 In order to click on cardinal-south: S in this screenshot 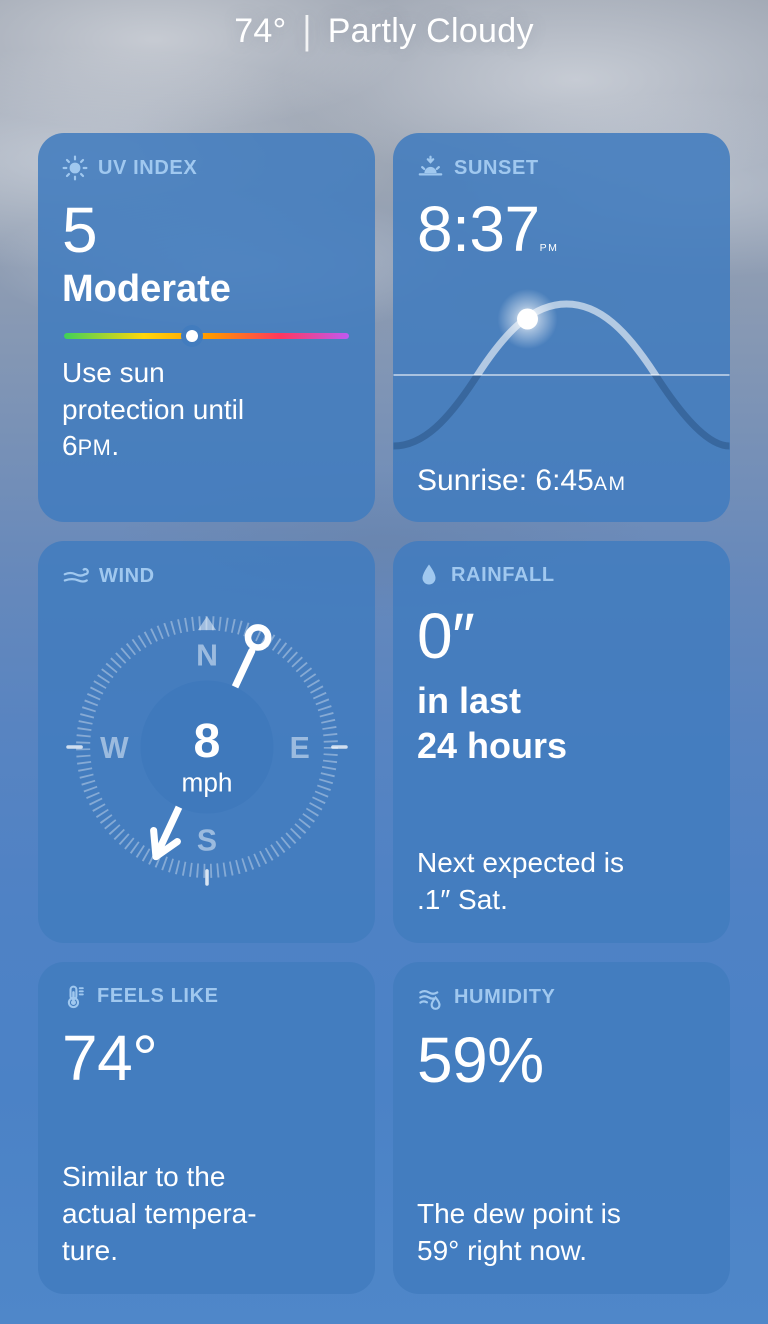, I will do `click(206, 841)`.